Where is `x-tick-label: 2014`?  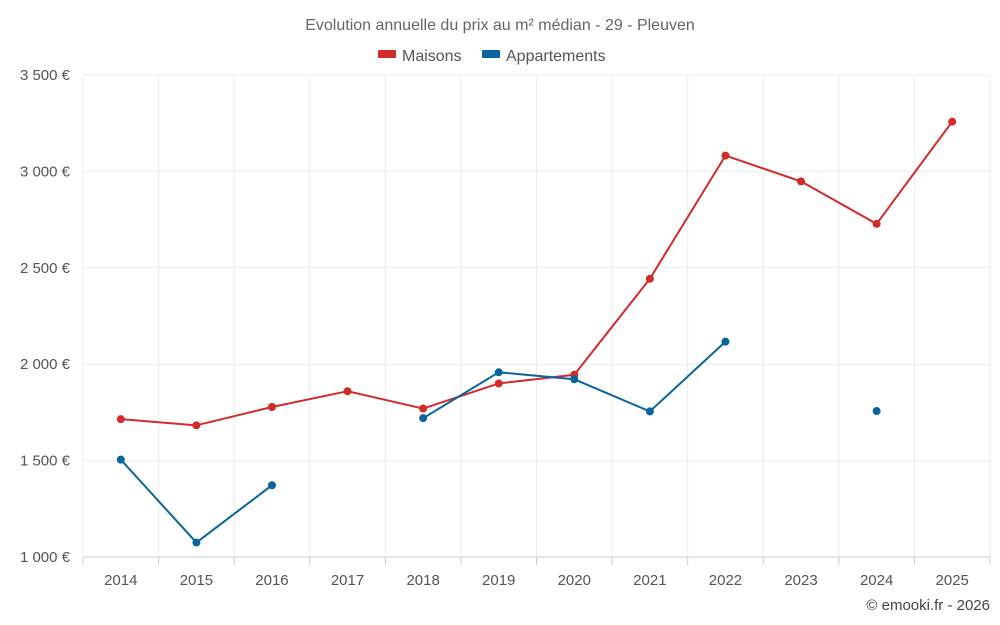 x-tick-label: 2014 is located at coordinates (120, 580).